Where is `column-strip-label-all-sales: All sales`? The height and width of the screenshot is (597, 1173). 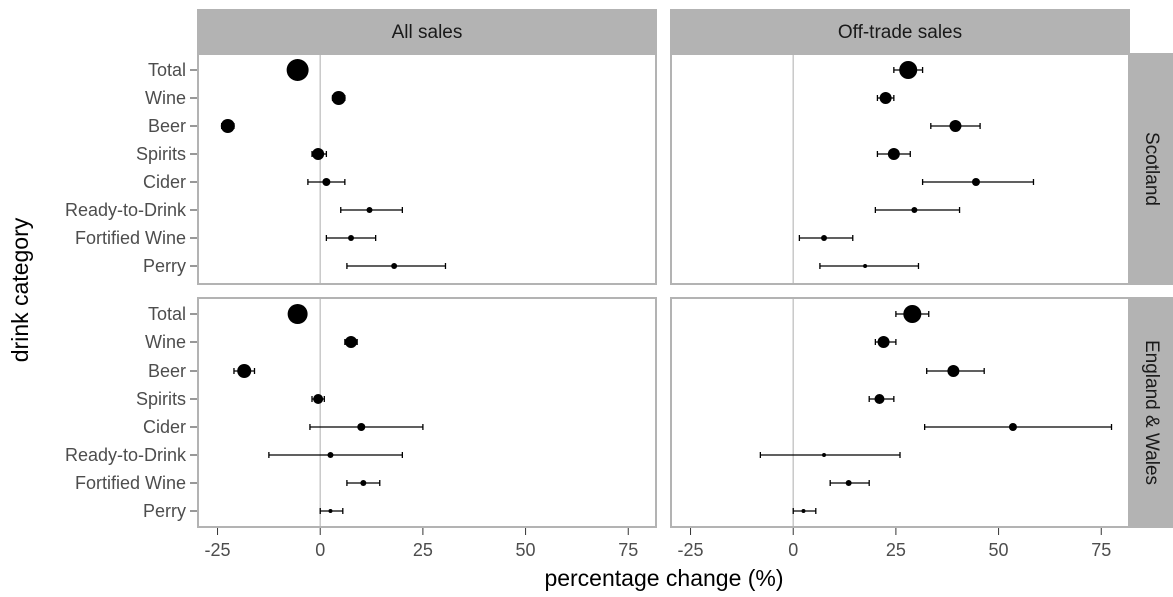
column-strip-label-all-sales: All sales is located at coordinates (427, 32).